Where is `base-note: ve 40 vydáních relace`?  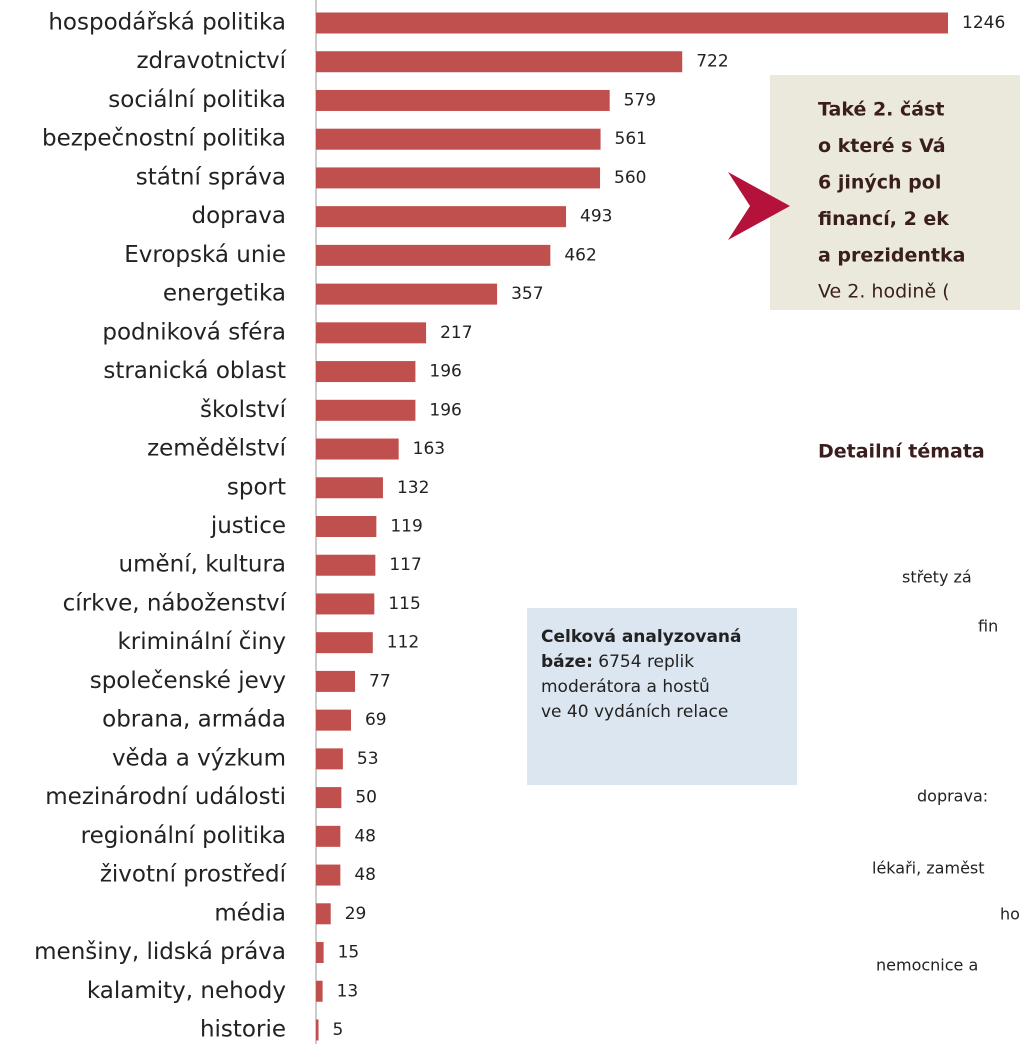
base-note: ve 40 vydáních relace is located at coordinates (634, 712).